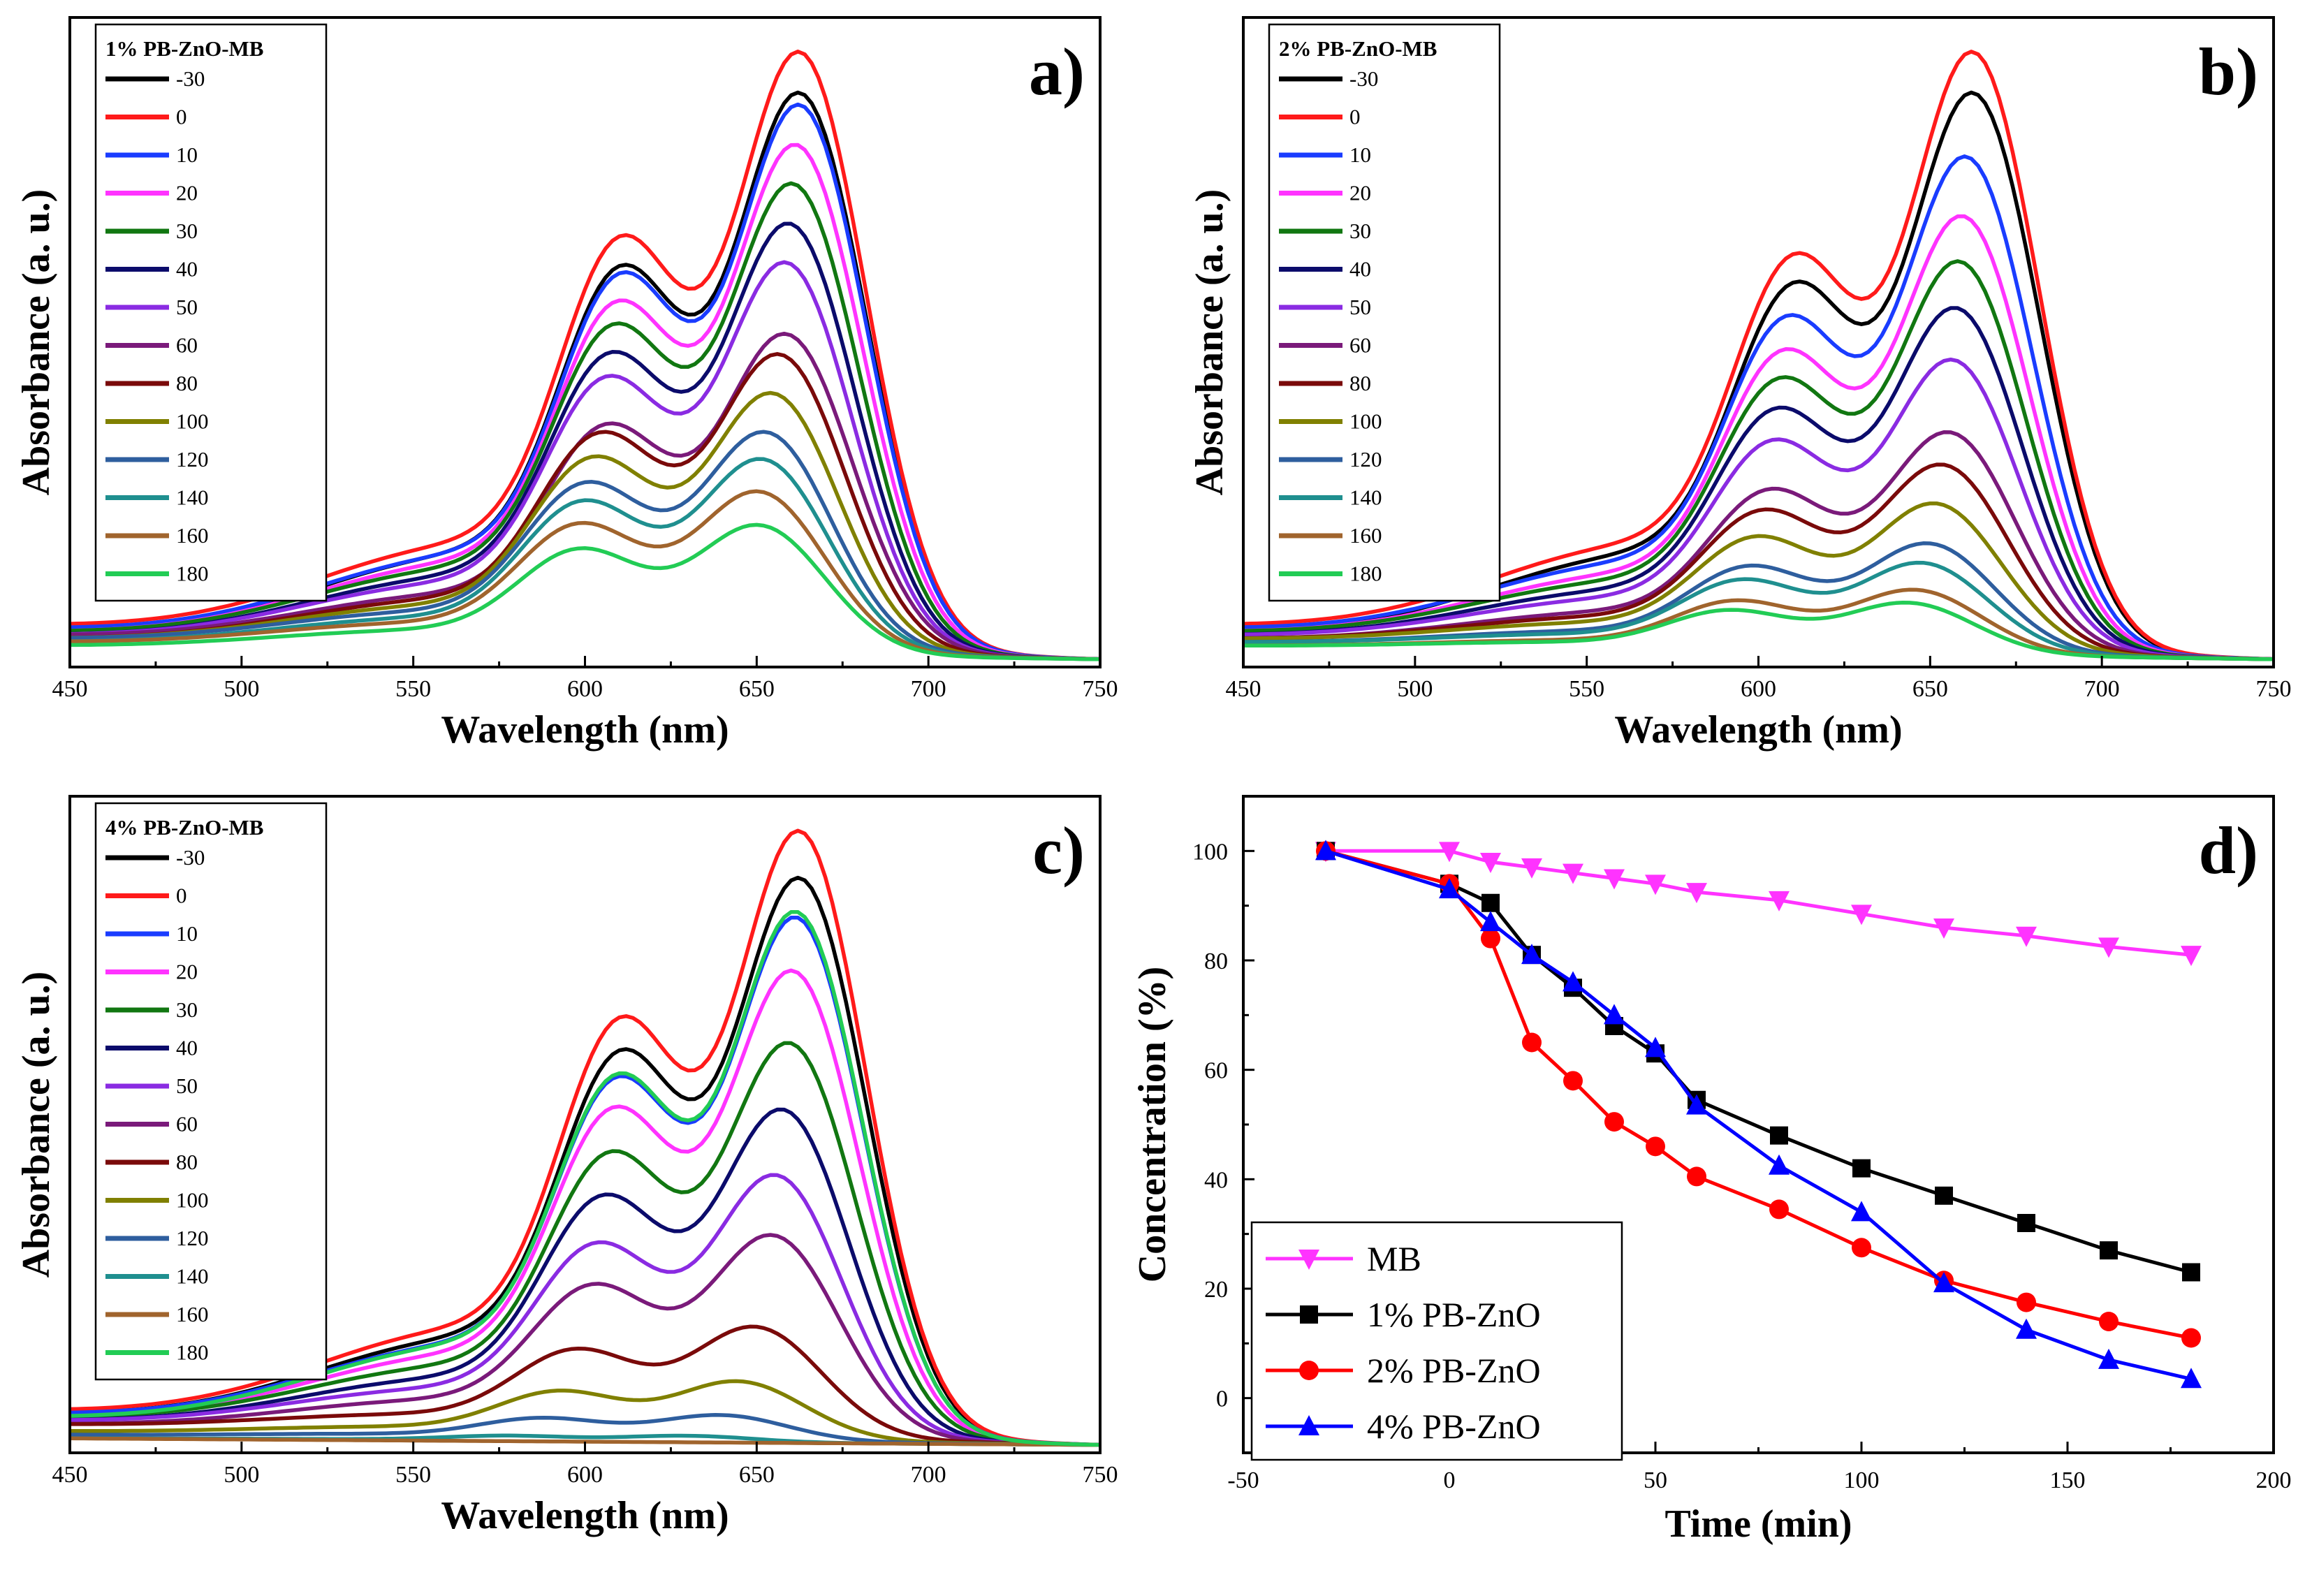  What do you see at coordinates (193, 459) in the screenshot?
I see `legend-label-a-120: 120` at bounding box center [193, 459].